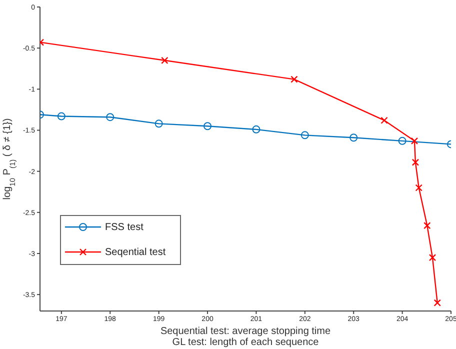 This screenshot has width=456, height=349. Describe the element at coordinates (245, 337) in the screenshot. I see `x-axis-title: Sequential test: average stopping time GL test: length of each sequence` at that location.